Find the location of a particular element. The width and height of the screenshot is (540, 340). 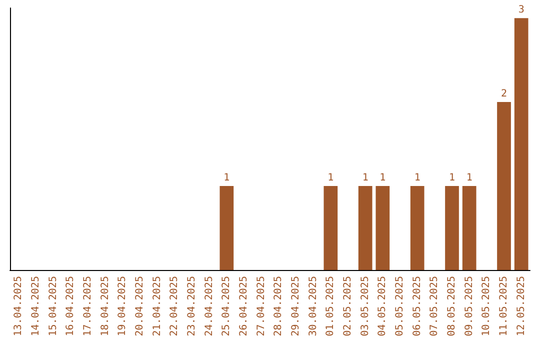

x-tick-label: 11.05.2025 is located at coordinates (504, 306).